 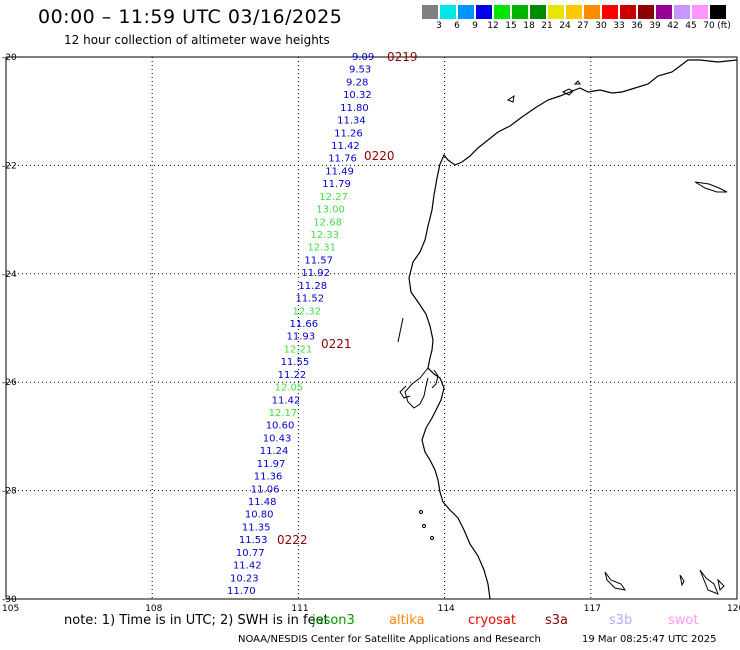 What do you see at coordinates (565, 26) in the screenshot?
I see `color-scale-label: 24` at bounding box center [565, 26].